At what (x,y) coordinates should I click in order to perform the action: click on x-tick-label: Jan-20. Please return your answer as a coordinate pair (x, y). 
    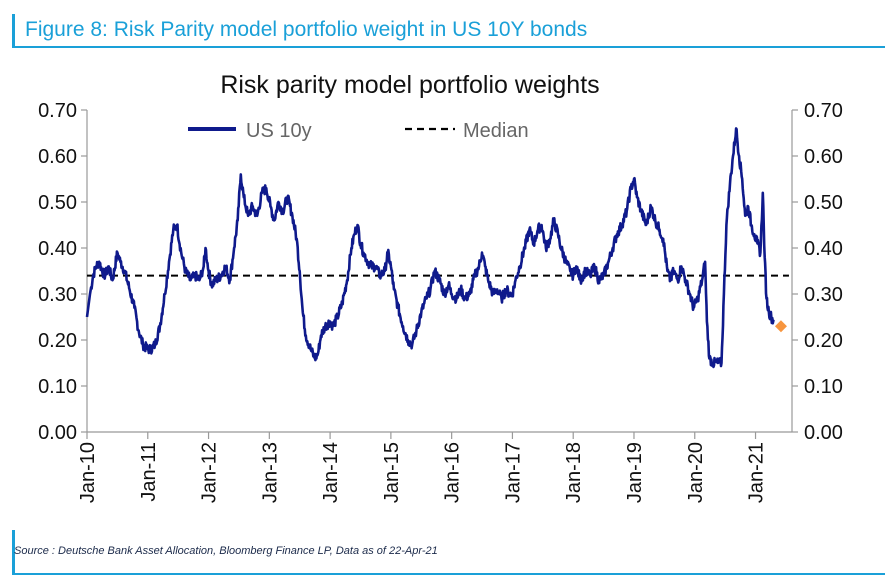
    Looking at the image, I should click on (696, 472).